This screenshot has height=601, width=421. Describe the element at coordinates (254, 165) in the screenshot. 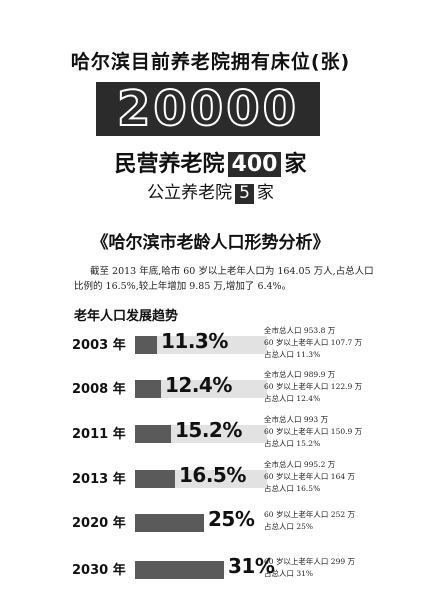

I see `private-homes-count: 400` at that location.